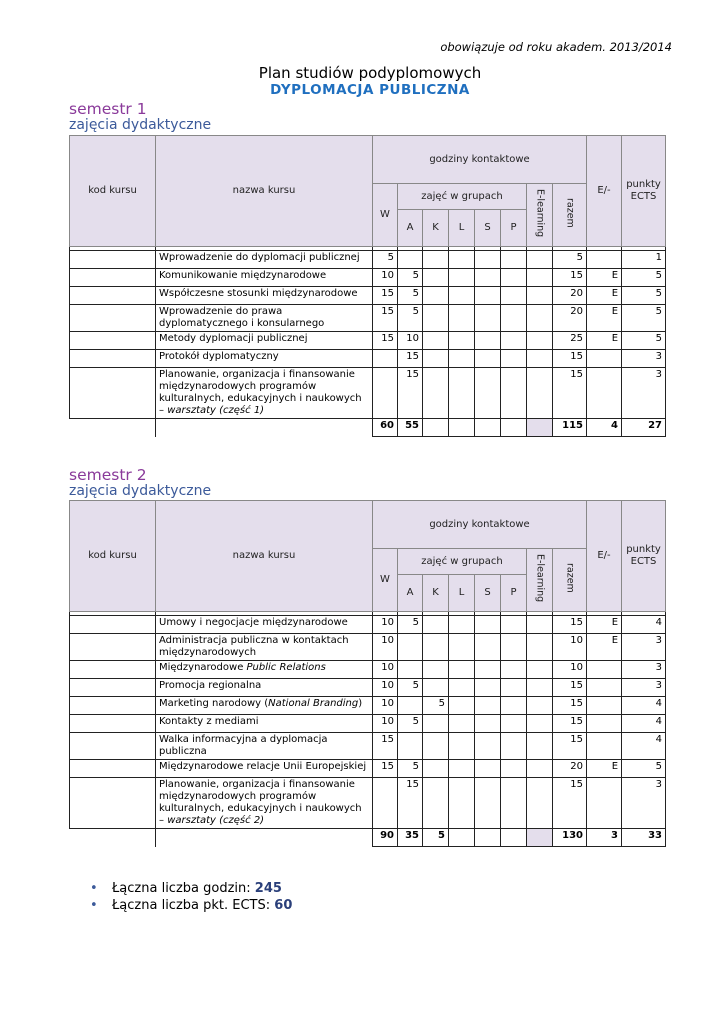  I want to click on header-cell: nazwa kursu, so click(264, 191).